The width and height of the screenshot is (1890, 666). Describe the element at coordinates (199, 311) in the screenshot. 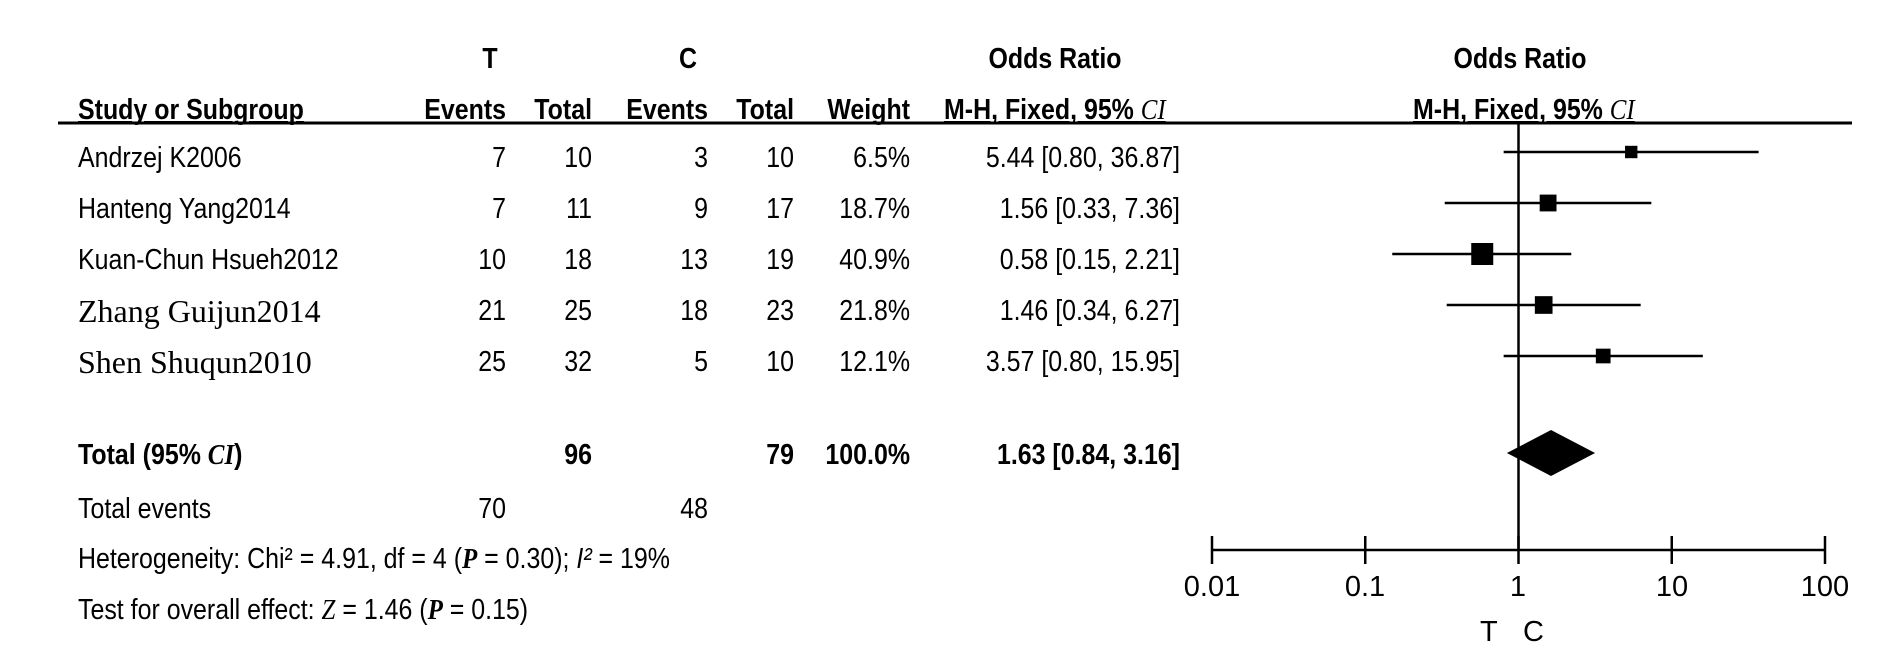

I see `study-name: Zhang Guijun2014` at that location.